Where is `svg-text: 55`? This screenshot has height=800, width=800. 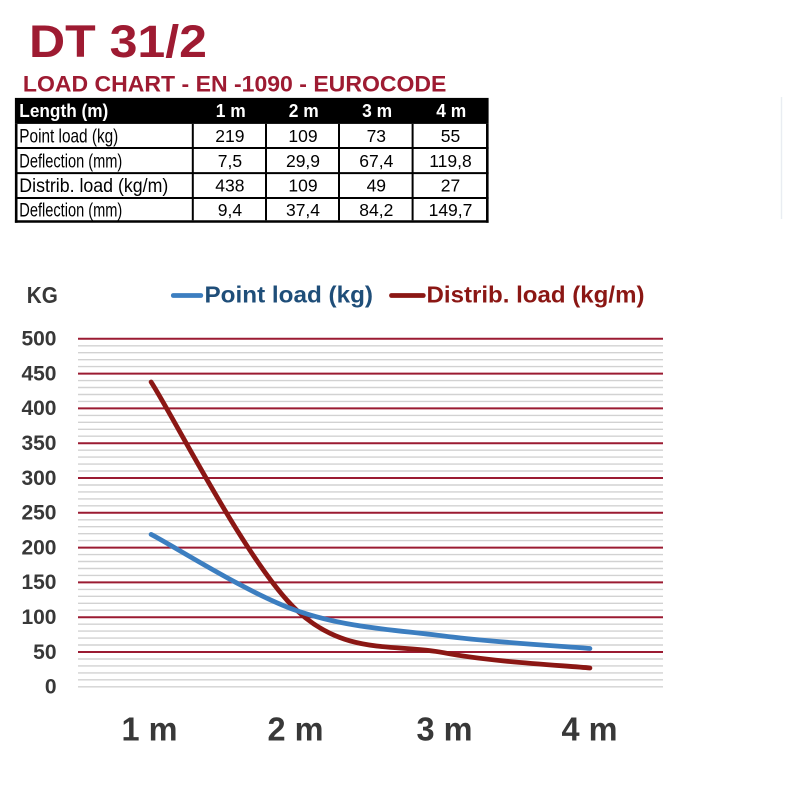
svg-text: 55 is located at coordinates (450, 136).